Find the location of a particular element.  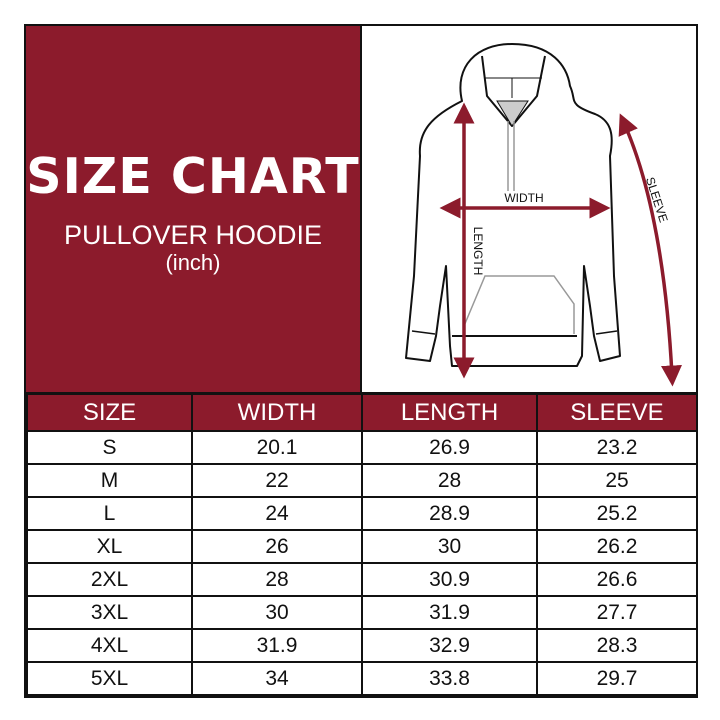

cell-size: 3XL is located at coordinates (109, 612).